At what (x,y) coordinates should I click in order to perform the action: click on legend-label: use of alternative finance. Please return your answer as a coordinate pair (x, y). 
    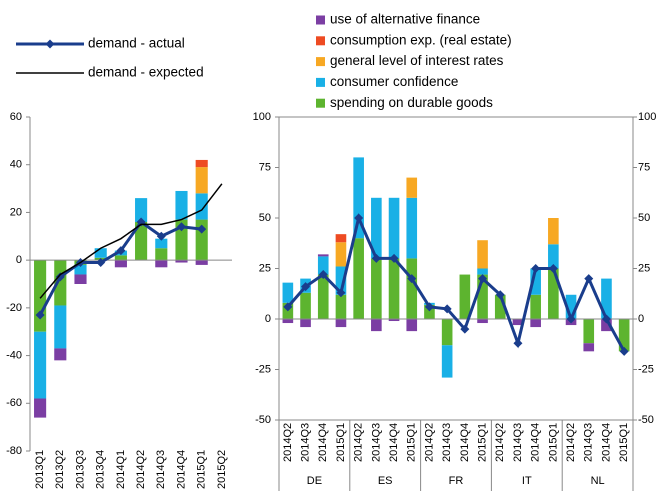
    Looking at the image, I should click on (405, 19).